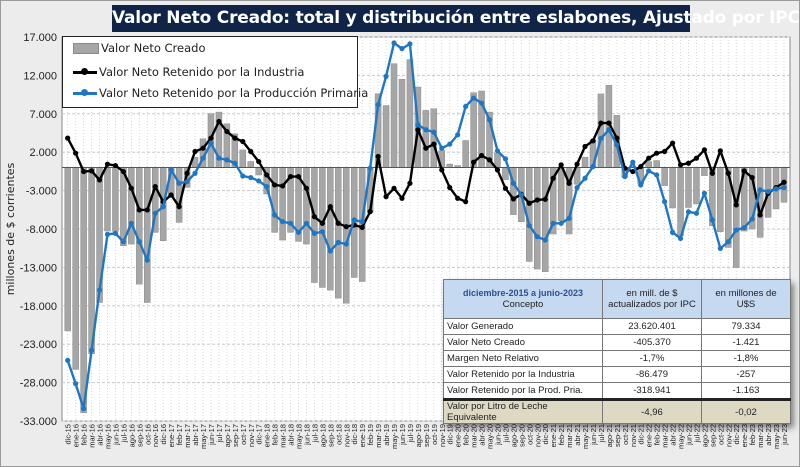 The image size is (800, 467). What do you see at coordinates (131, 435) in the screenshot?
I see `x-tick-label: ago-16` at bounding box center [131, 435].